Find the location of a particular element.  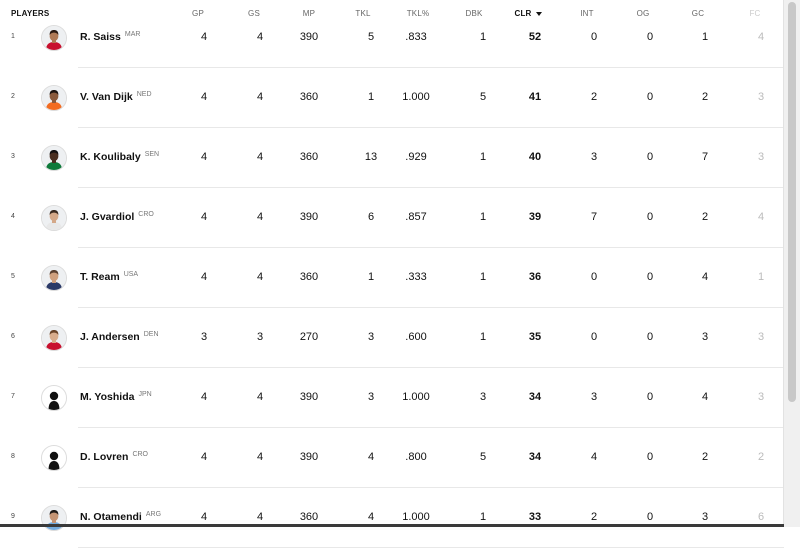

player-name-link: V. Van Dijk NED is located at coordinates (116, 97).